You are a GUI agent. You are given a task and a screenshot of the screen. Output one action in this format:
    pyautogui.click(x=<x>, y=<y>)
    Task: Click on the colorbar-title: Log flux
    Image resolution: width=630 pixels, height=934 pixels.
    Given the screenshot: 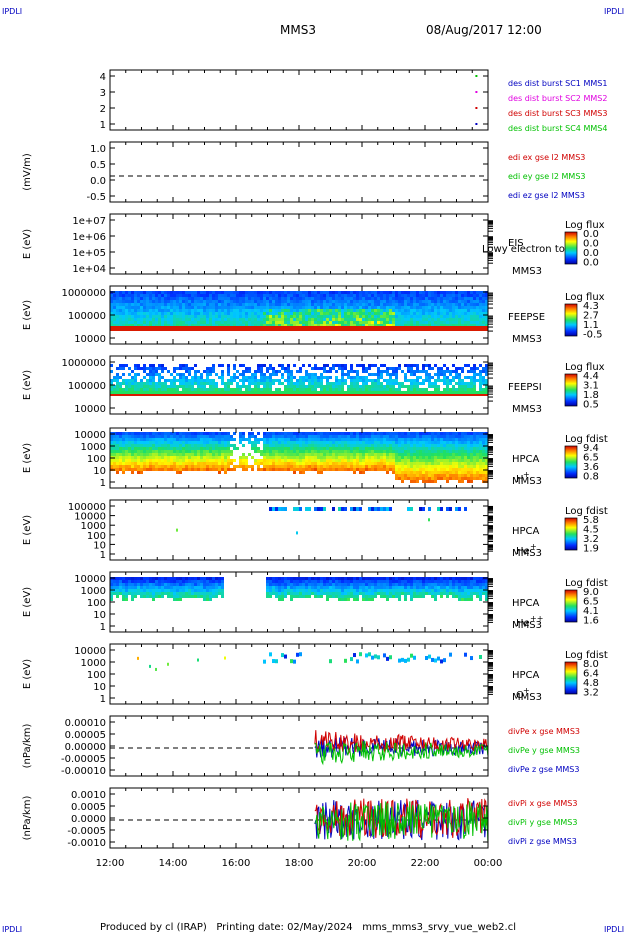 What is the action you would take?
    pyautogui.click(x=585, y=367)
    